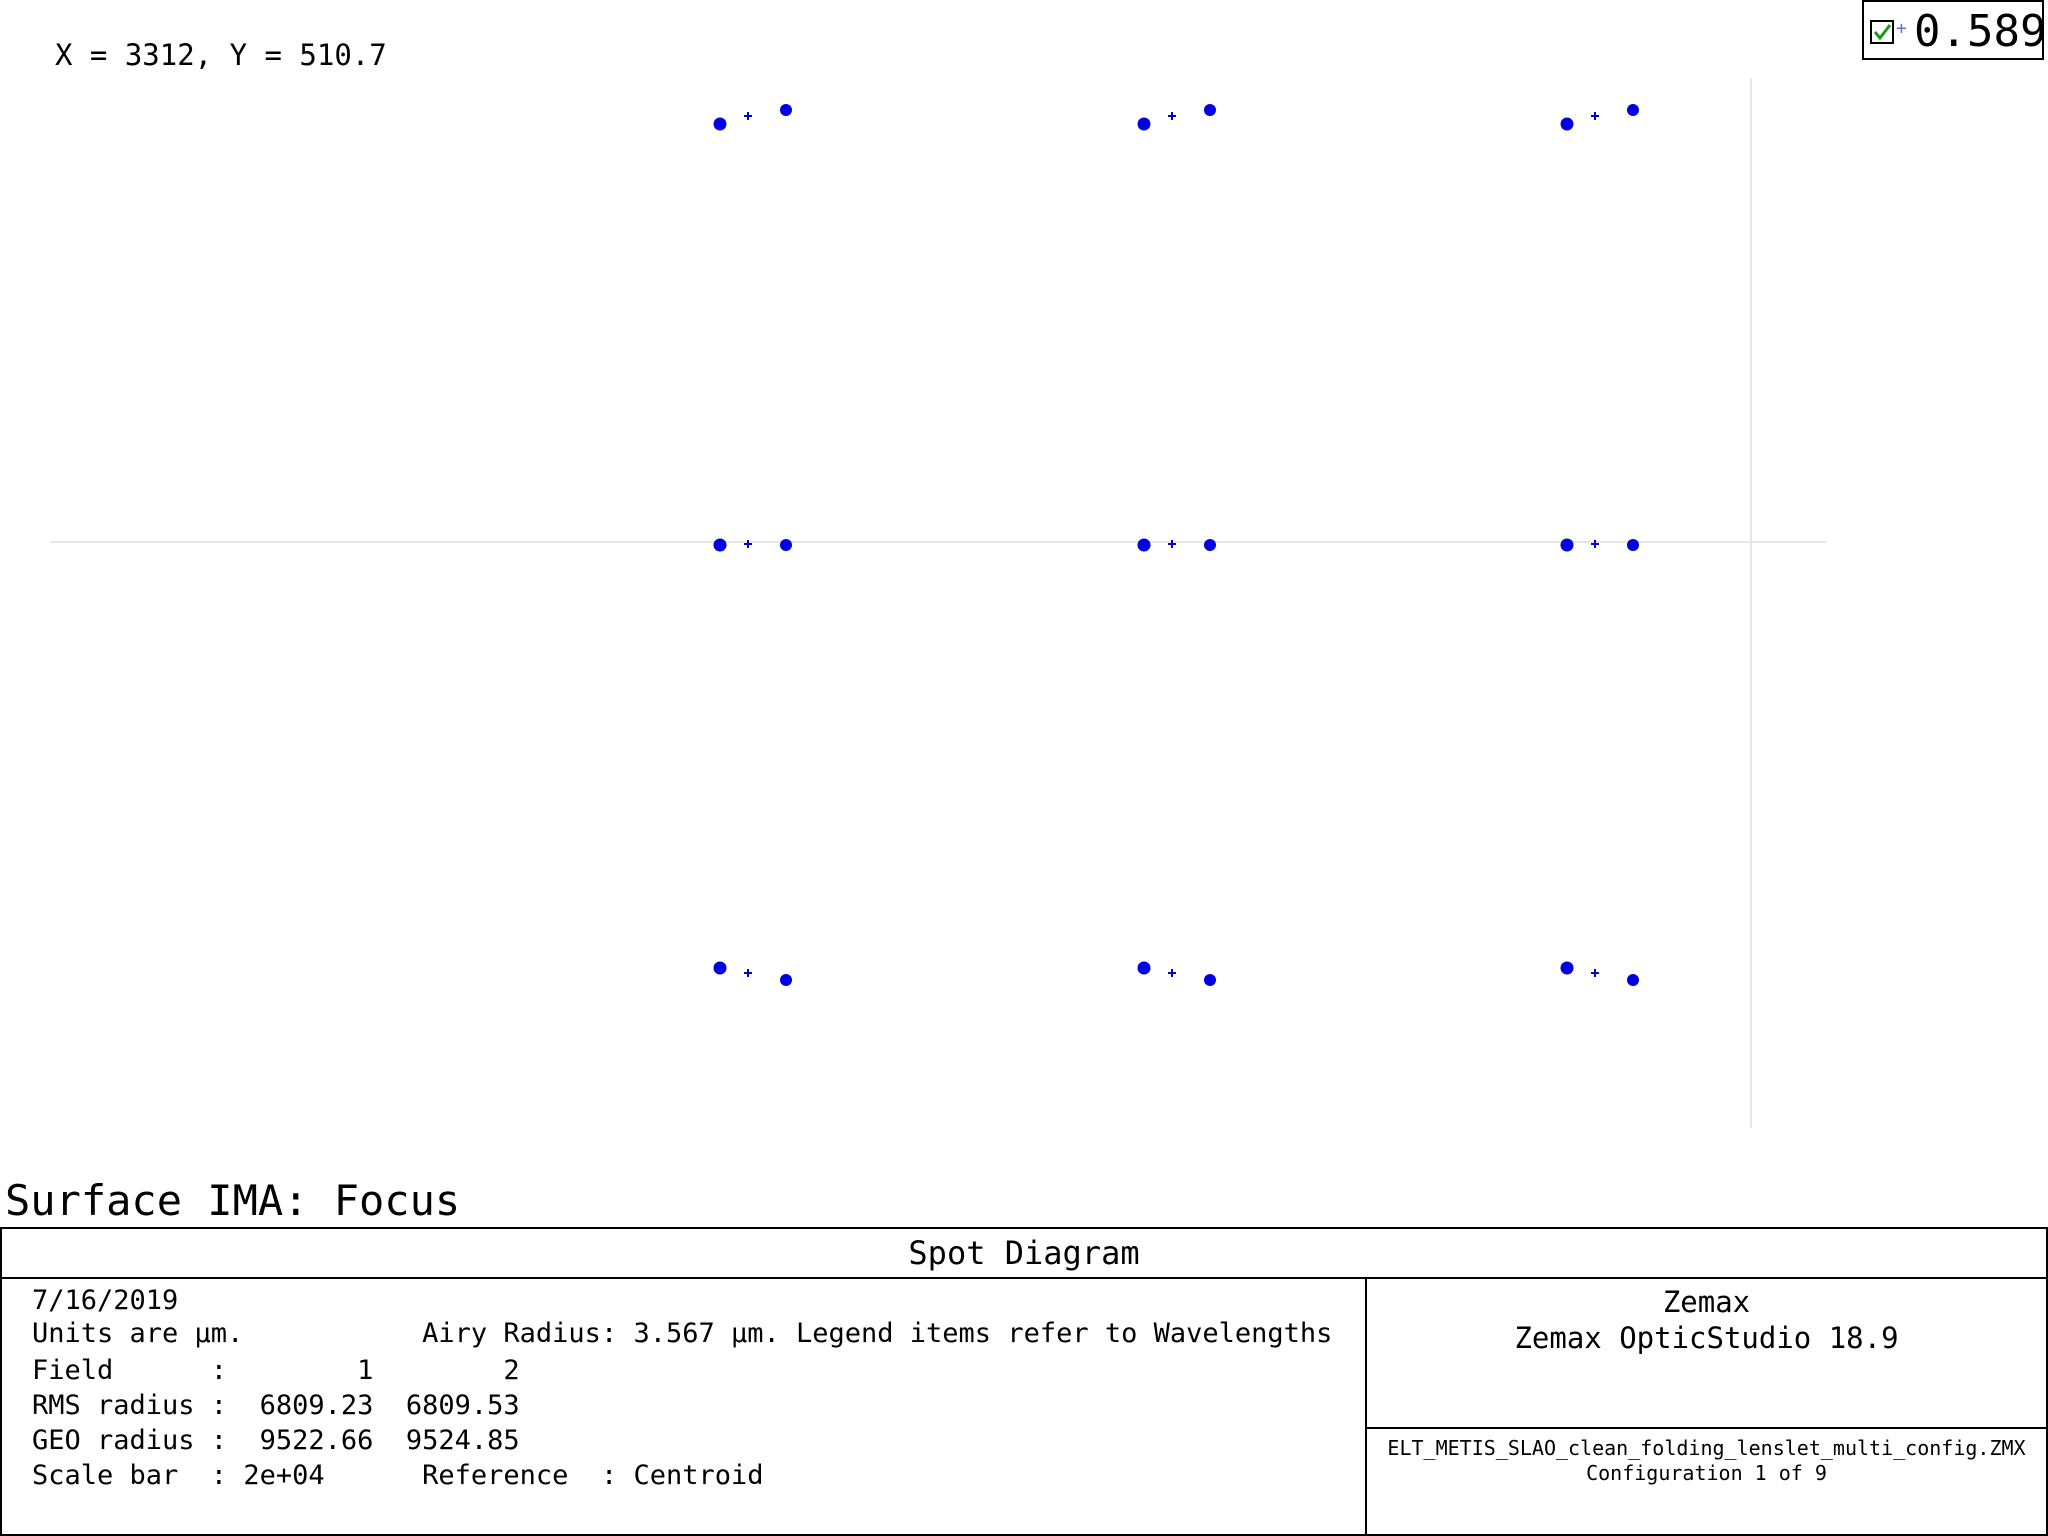 Image resolution: width=2048 pixels, height=1536 pixels. I want to click on wavelength-marker-icon: +, so click(1901, 28).